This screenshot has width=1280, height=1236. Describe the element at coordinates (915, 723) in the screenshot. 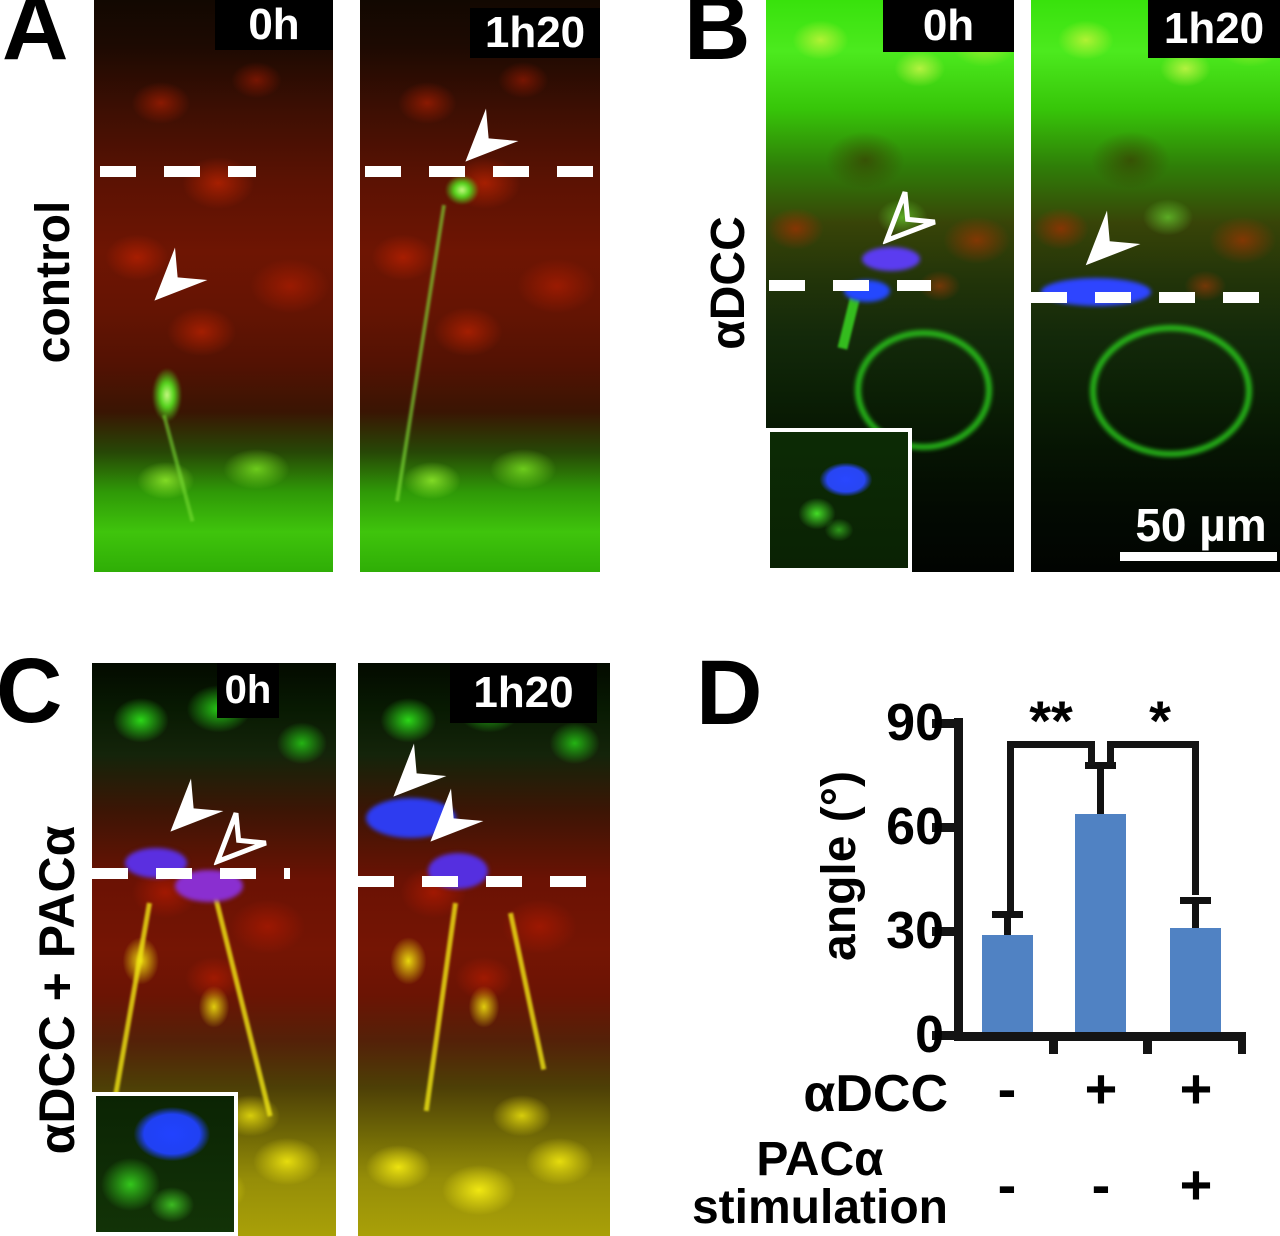

I see `y-tick-label: 90` at that location.